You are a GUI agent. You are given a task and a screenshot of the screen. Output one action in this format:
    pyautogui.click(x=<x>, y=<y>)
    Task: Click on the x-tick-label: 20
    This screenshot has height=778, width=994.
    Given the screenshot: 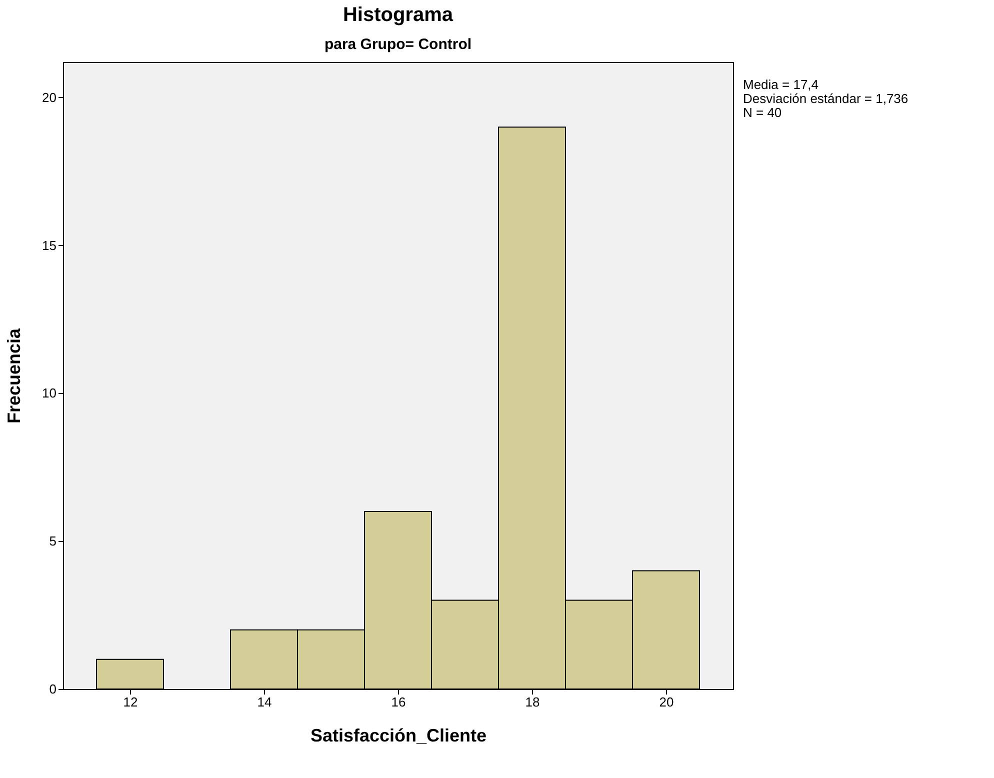 What is the action you would take?
    pyautogui.click(x=666, y=702)
    